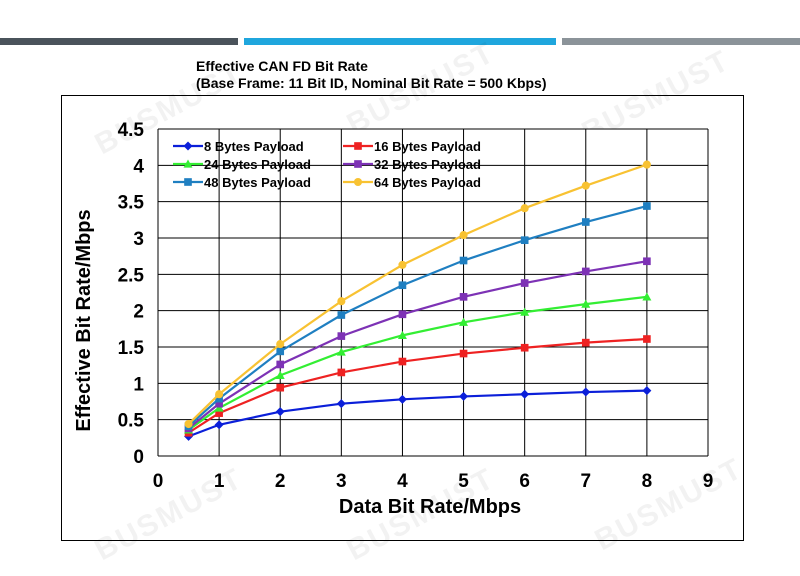 The image size is (800, 576). I want to click on x-axis-title: Data Bit Rate/Mbps, so click(430, 507).